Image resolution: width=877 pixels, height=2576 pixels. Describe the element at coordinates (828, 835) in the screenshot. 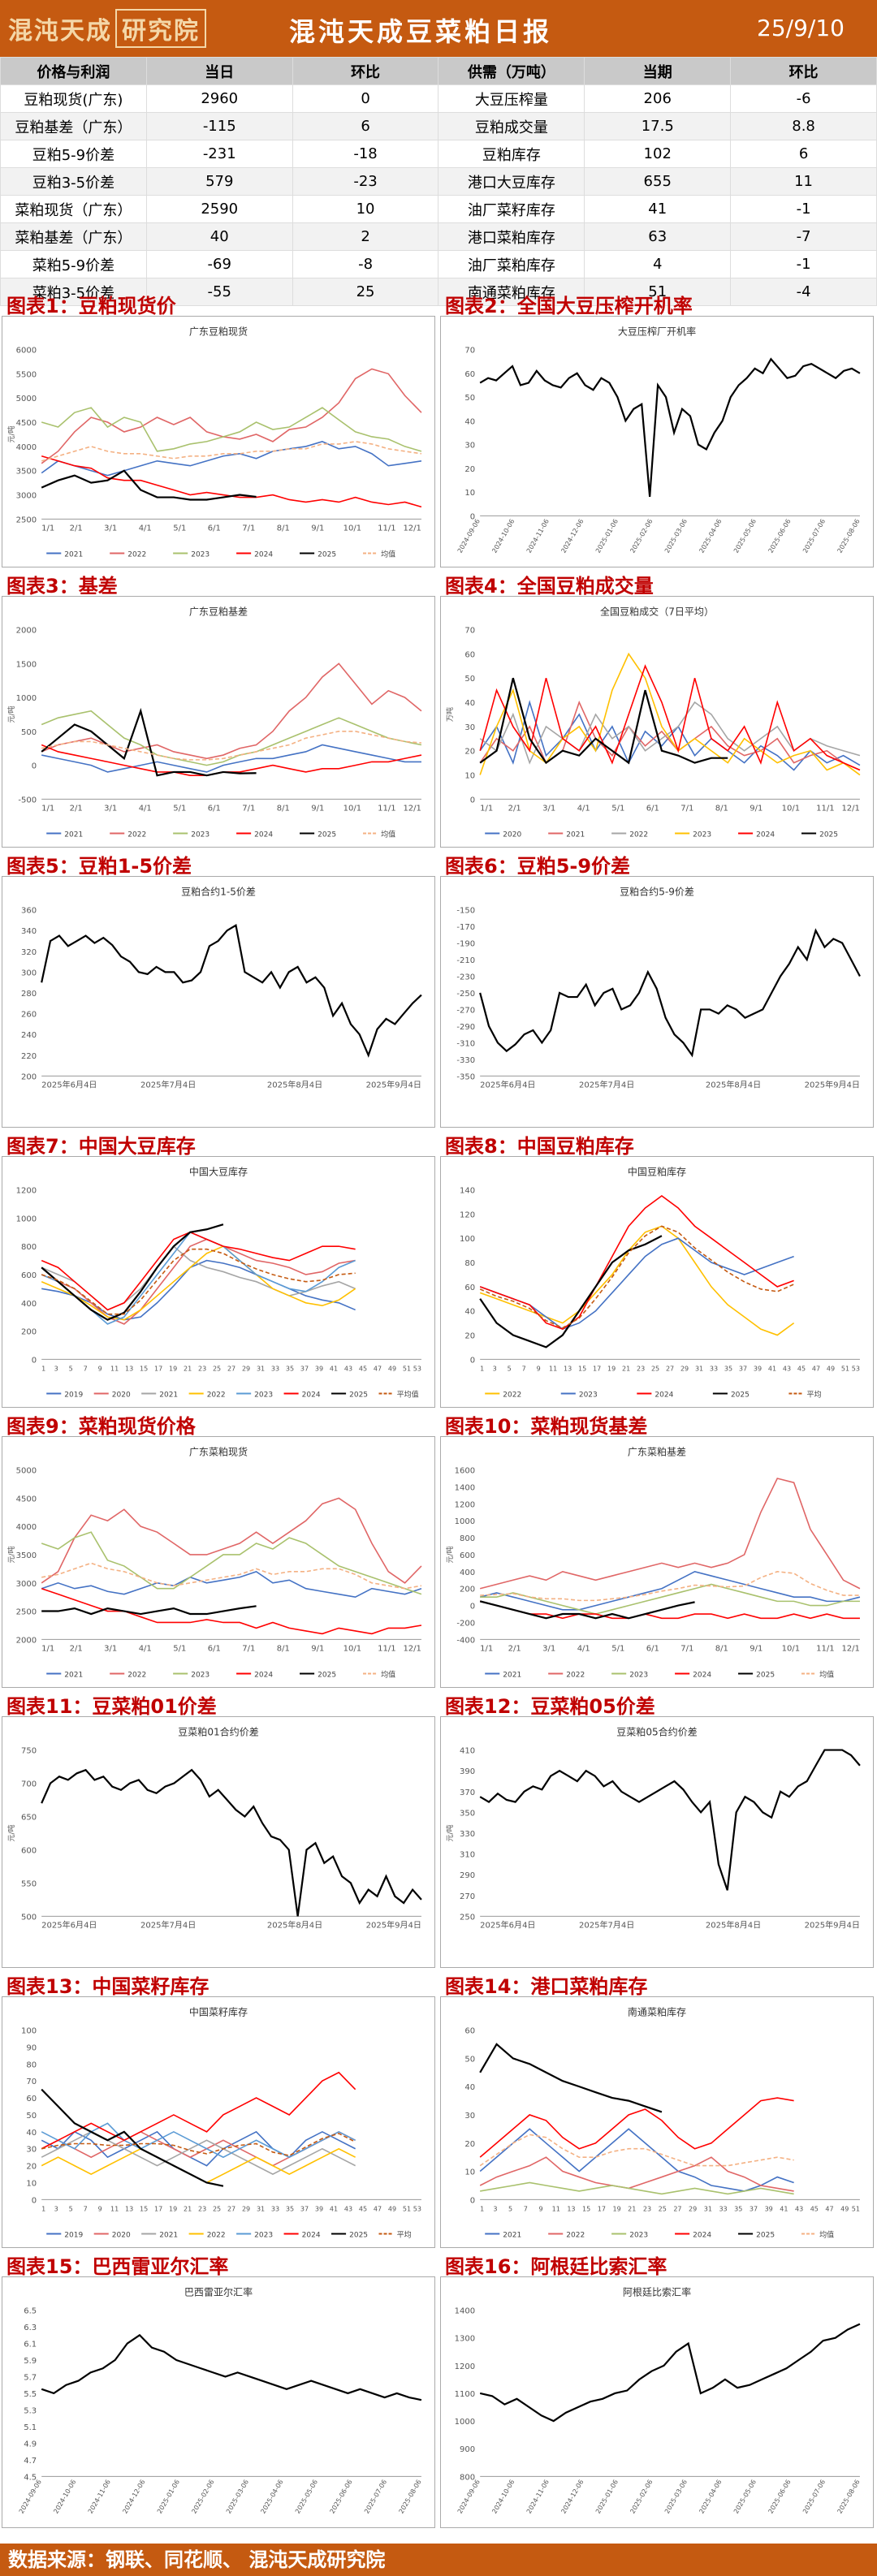

I see `legend-label: 2025` at that location.